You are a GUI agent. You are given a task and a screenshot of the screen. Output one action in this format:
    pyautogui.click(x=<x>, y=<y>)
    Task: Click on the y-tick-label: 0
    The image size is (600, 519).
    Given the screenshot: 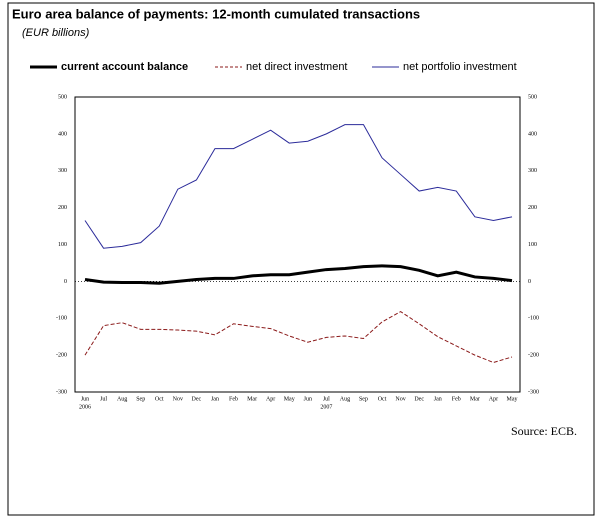 What is the action you would take?
    pyautogui.click(x=65, y=282)
    